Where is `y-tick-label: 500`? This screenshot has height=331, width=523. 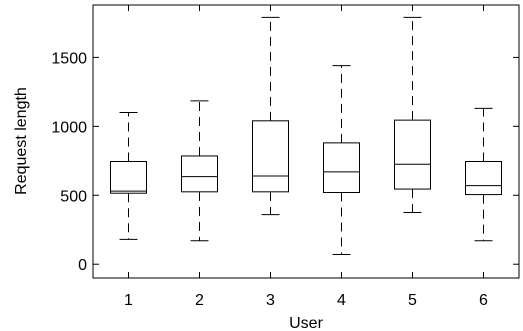 y-tick-label: 500 is located at coordinates (73, 196).